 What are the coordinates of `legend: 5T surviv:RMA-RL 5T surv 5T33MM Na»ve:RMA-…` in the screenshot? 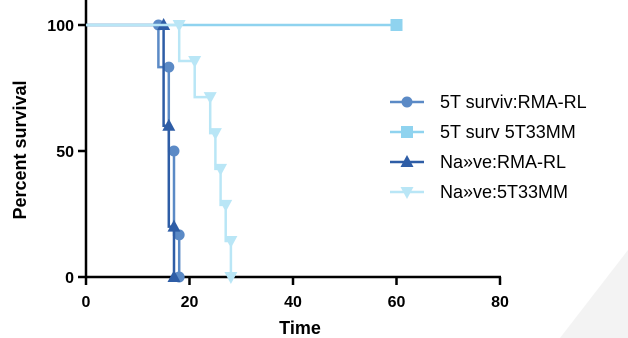 It's located at (488, 147).